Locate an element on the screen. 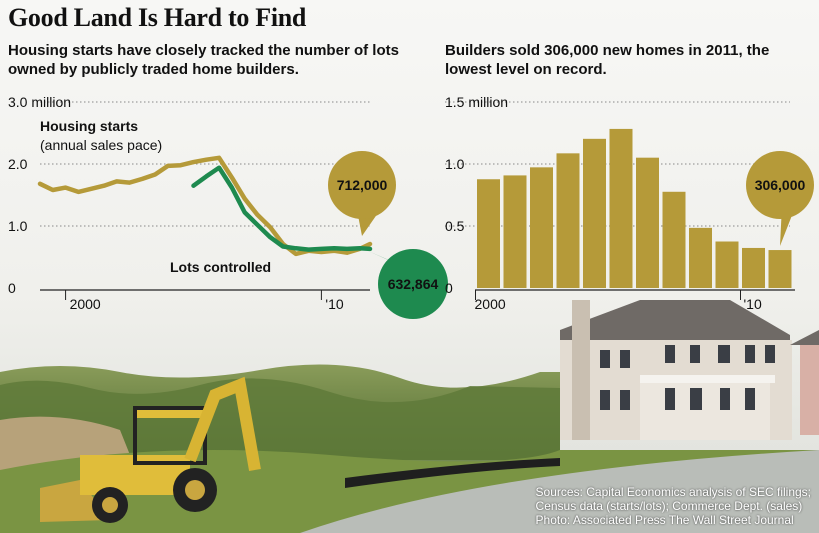  callout-712000: 712,000 is located at coordinates (362, 185).